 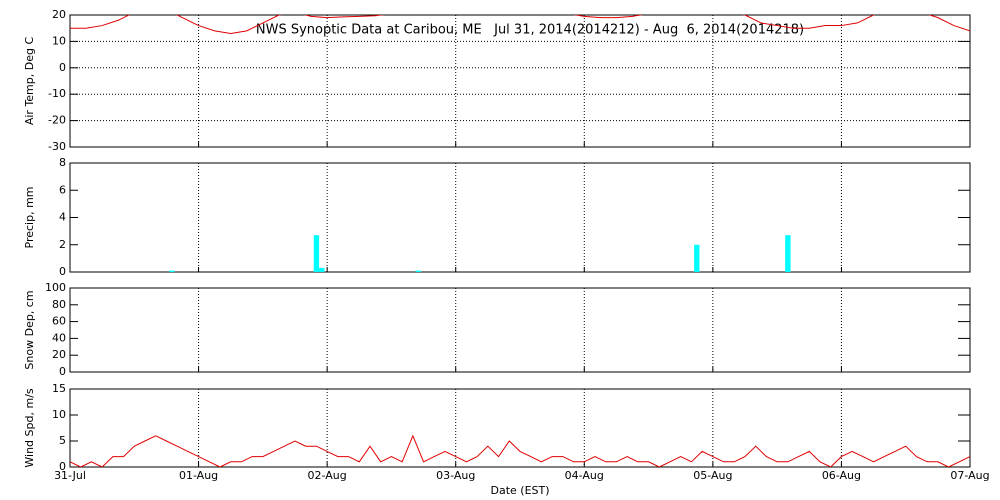 I want to click on y-tick-label: 6, so click(x=62, y=189).